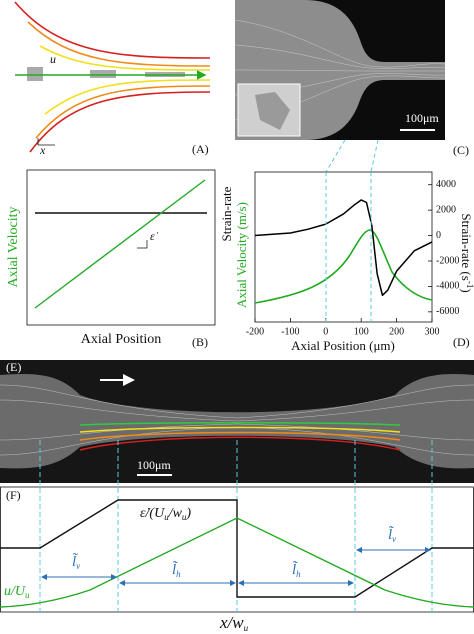 This screenshot has width=474, height=634. What do you see at coordinates (343, 345) in the screenshot?
I see `x-axis-label: Axial Position (μm)` at bounding box center [343, 345].